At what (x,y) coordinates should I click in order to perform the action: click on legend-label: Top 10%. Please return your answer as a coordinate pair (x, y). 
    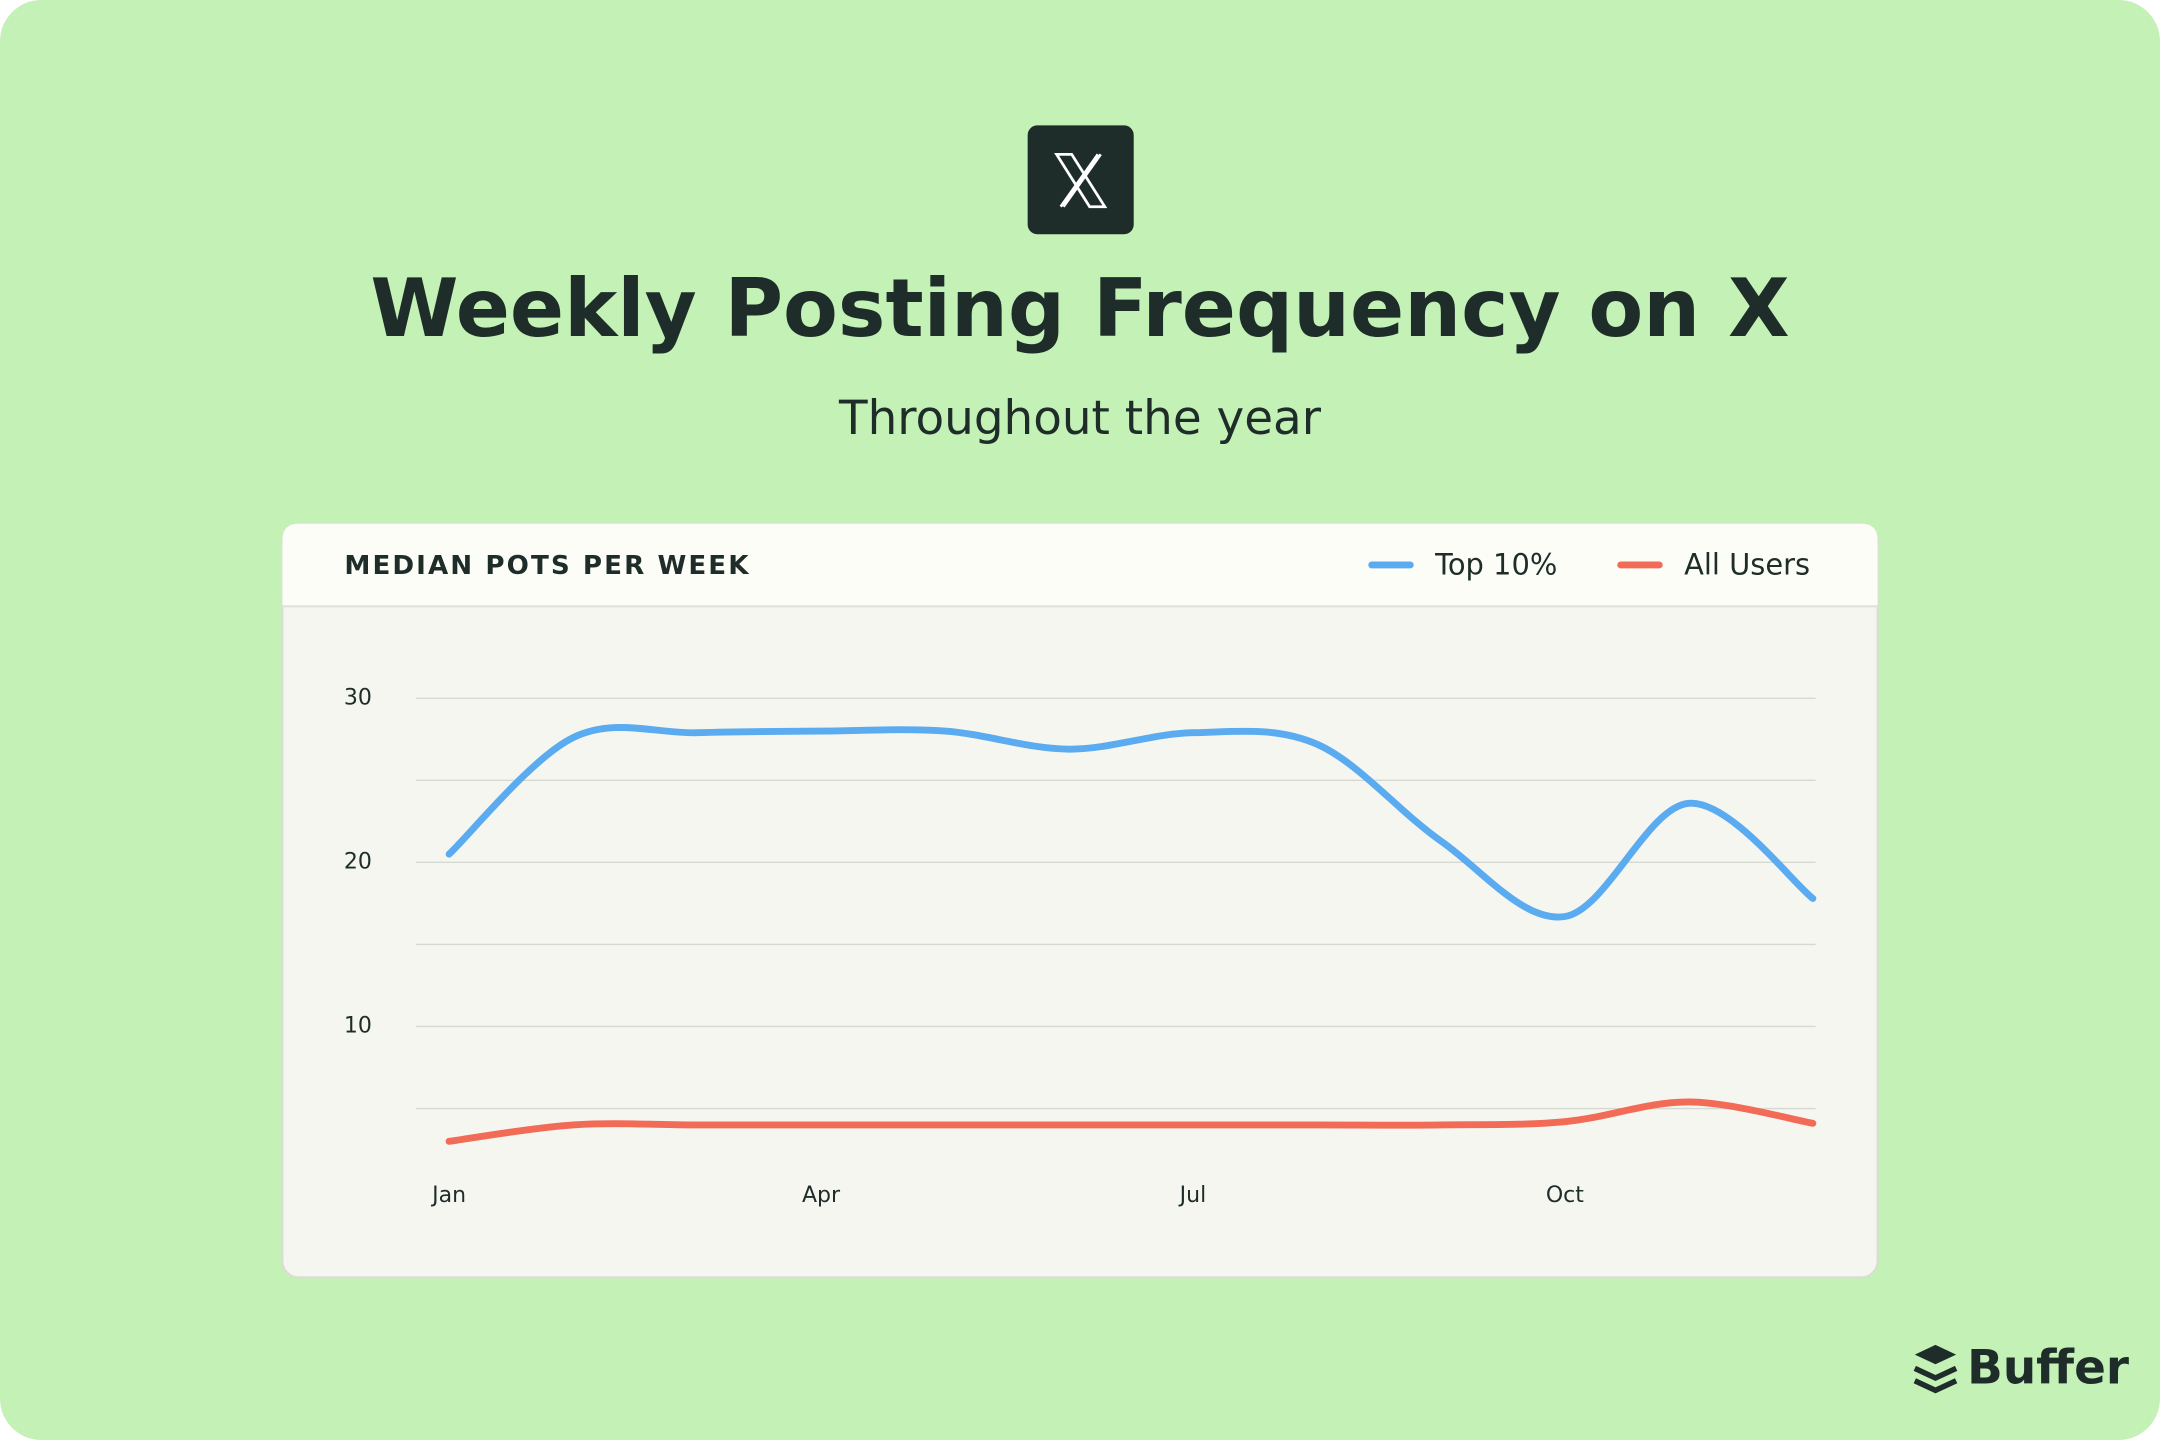
    Looking at the image, I should click on (1495, 564).